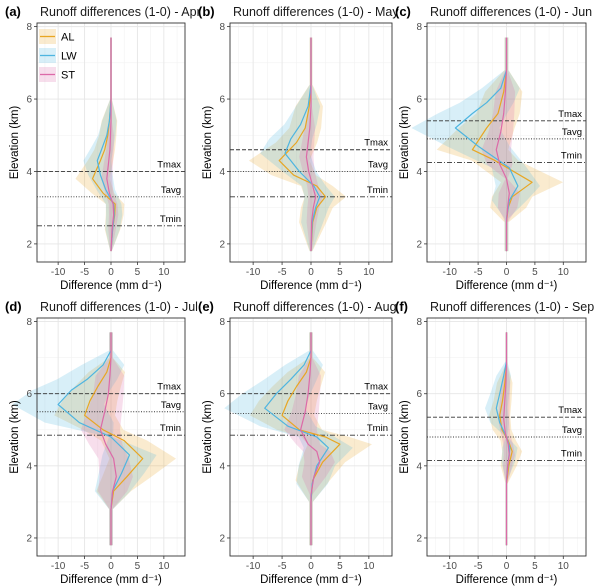  Describe the element at coordinates (206, 306) in the screenshot. I see `panel-label: (e)` at that location.